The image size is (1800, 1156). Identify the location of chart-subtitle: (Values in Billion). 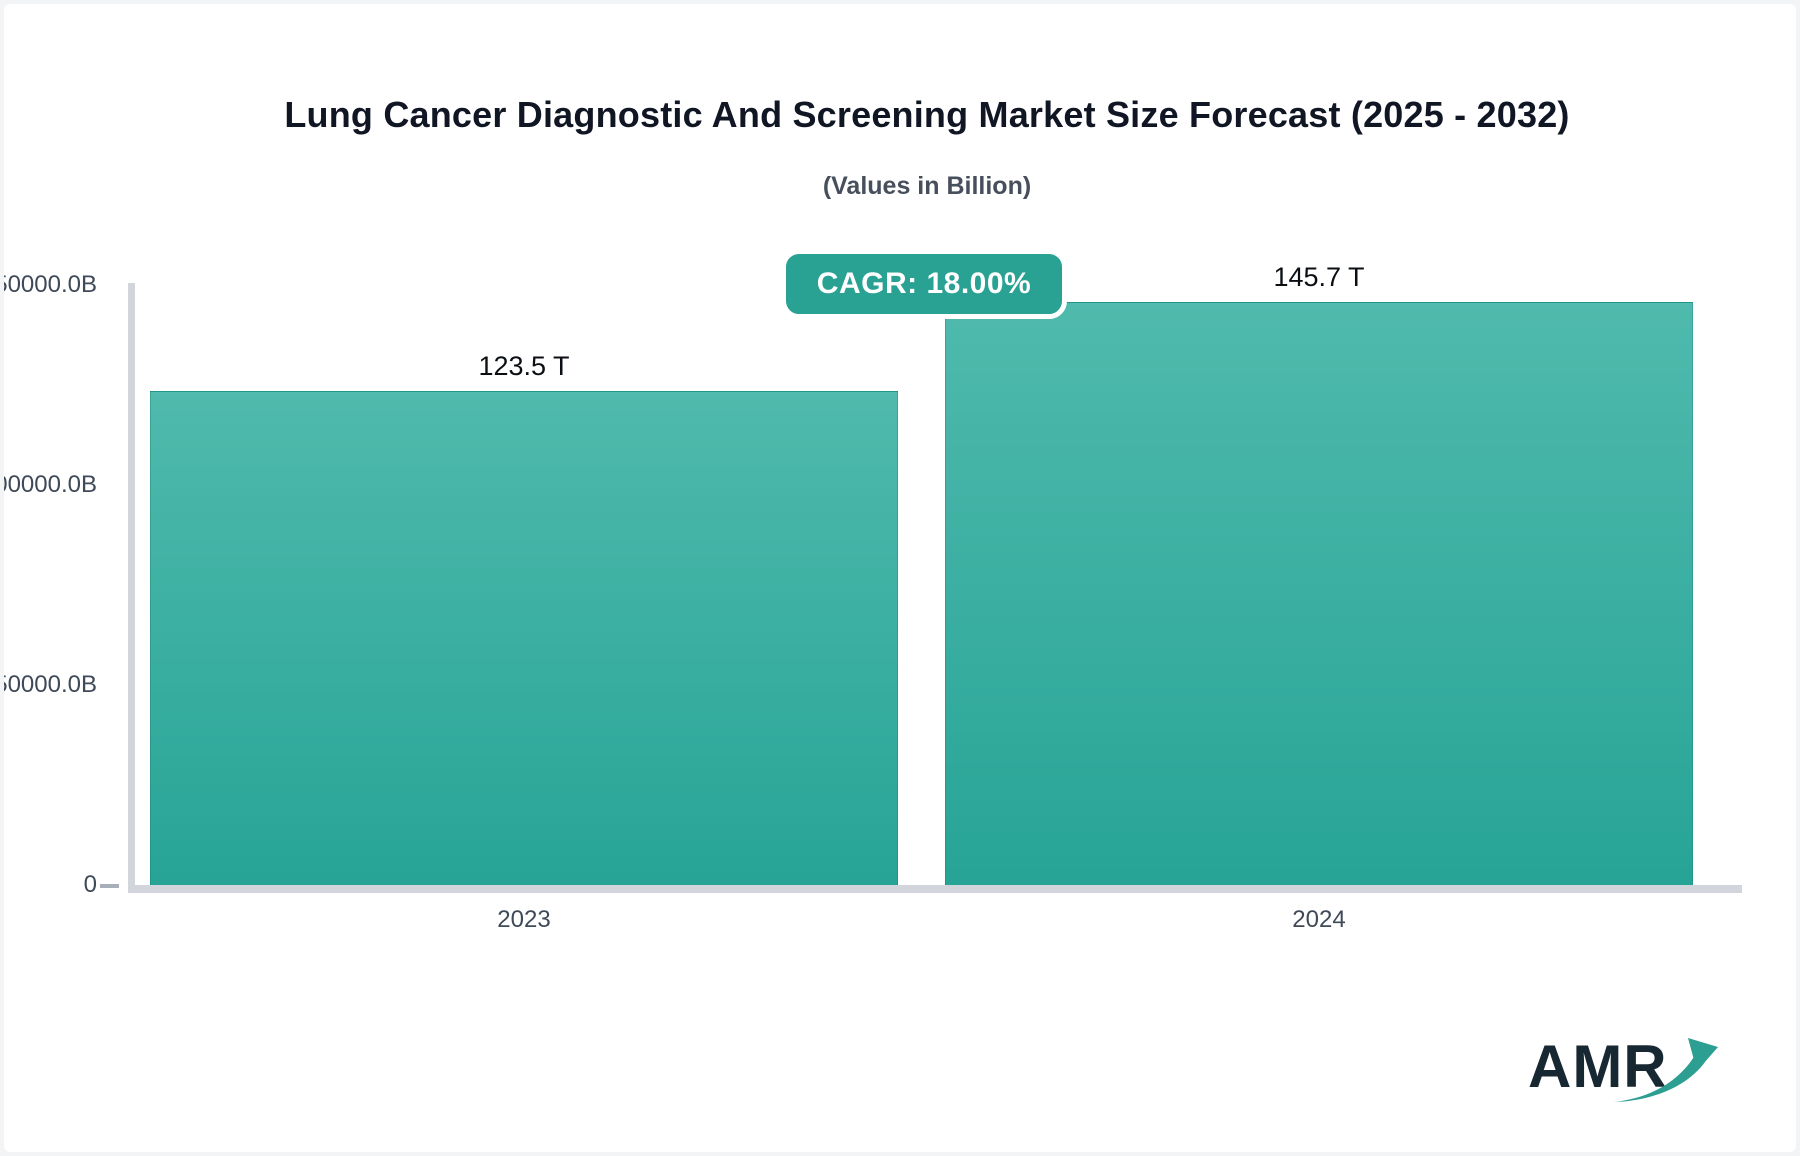
(927, 186).